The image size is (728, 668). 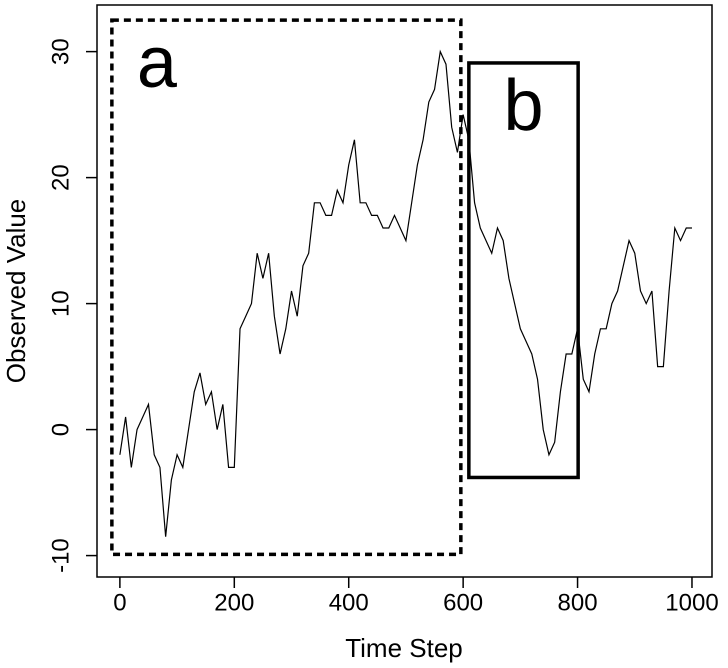 What do you see at coordinates (523, 106) in the screenshot?
I see `annotation-label: b` at bounding box center [523, 106].